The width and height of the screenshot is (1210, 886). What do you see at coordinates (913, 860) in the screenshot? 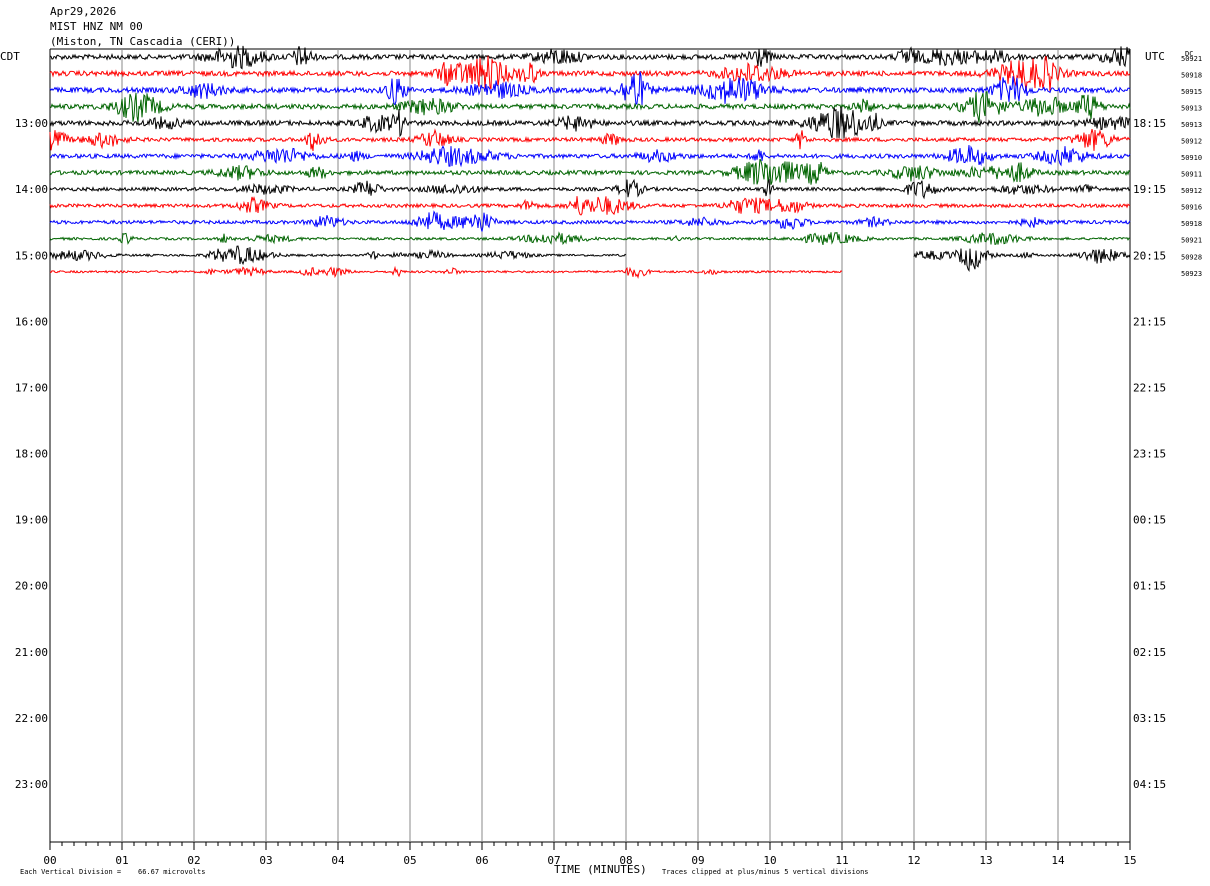
I see `x-tick-label: 12` at bounding box center [913, 860].